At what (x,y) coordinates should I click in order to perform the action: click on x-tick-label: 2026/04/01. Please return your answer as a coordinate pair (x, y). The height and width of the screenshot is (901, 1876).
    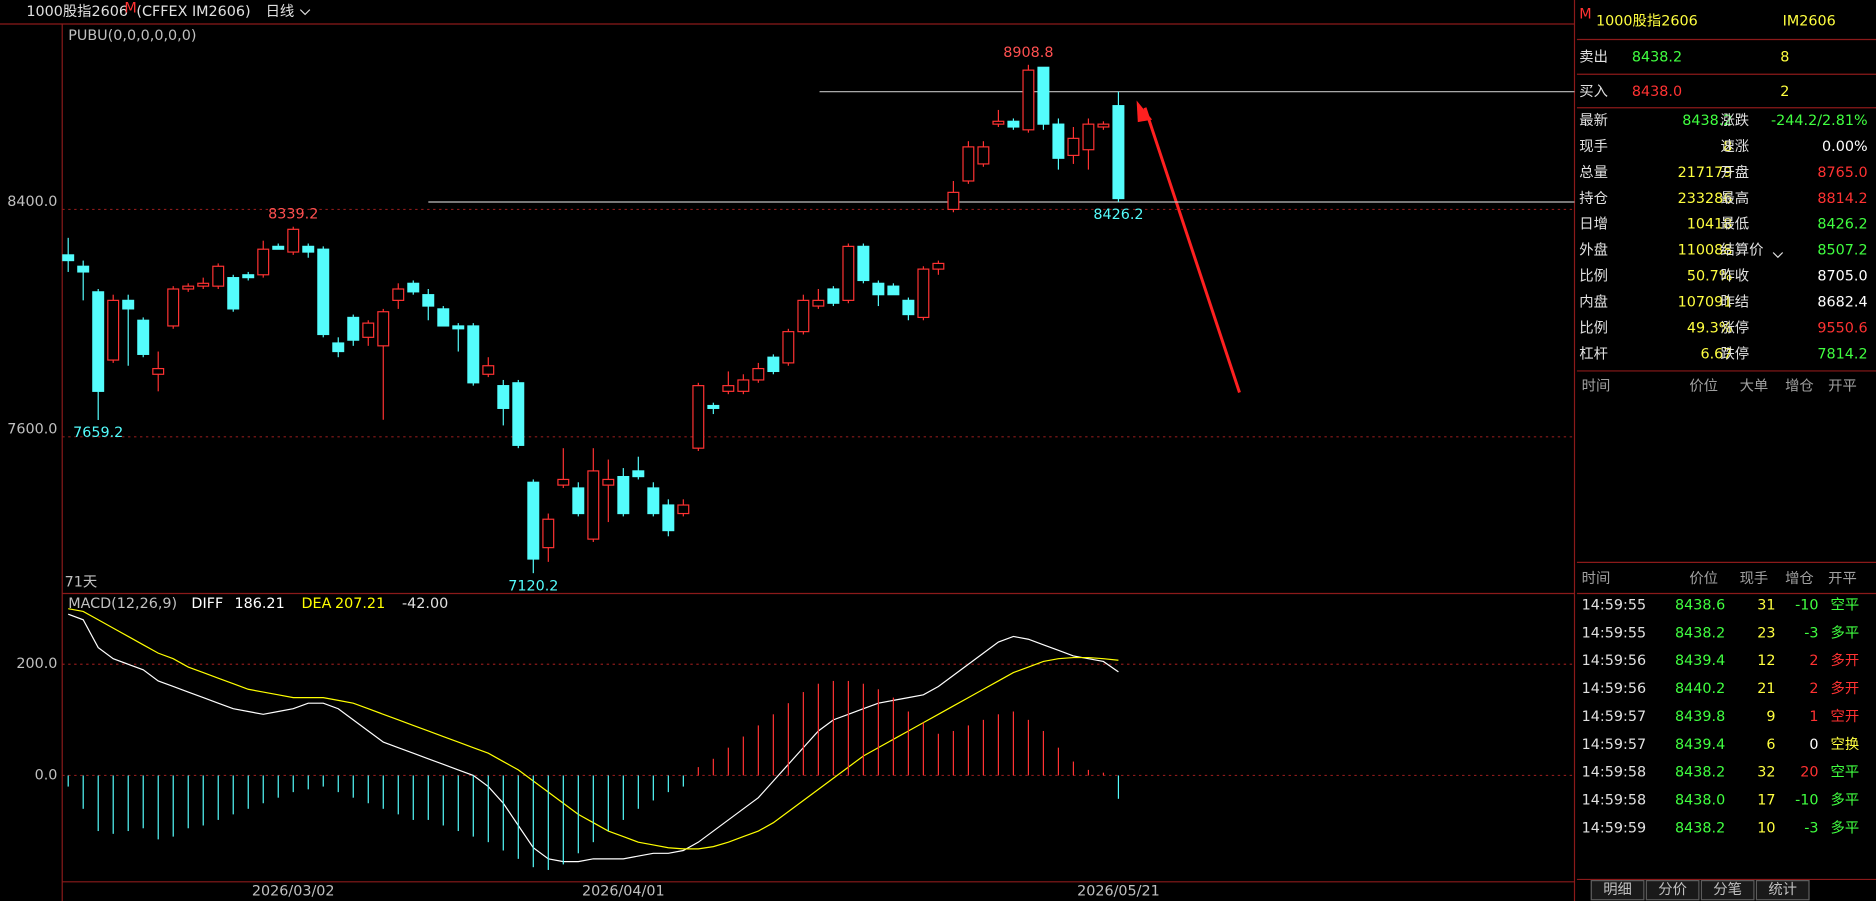
    Looking at the image, I should click on (623, 891).